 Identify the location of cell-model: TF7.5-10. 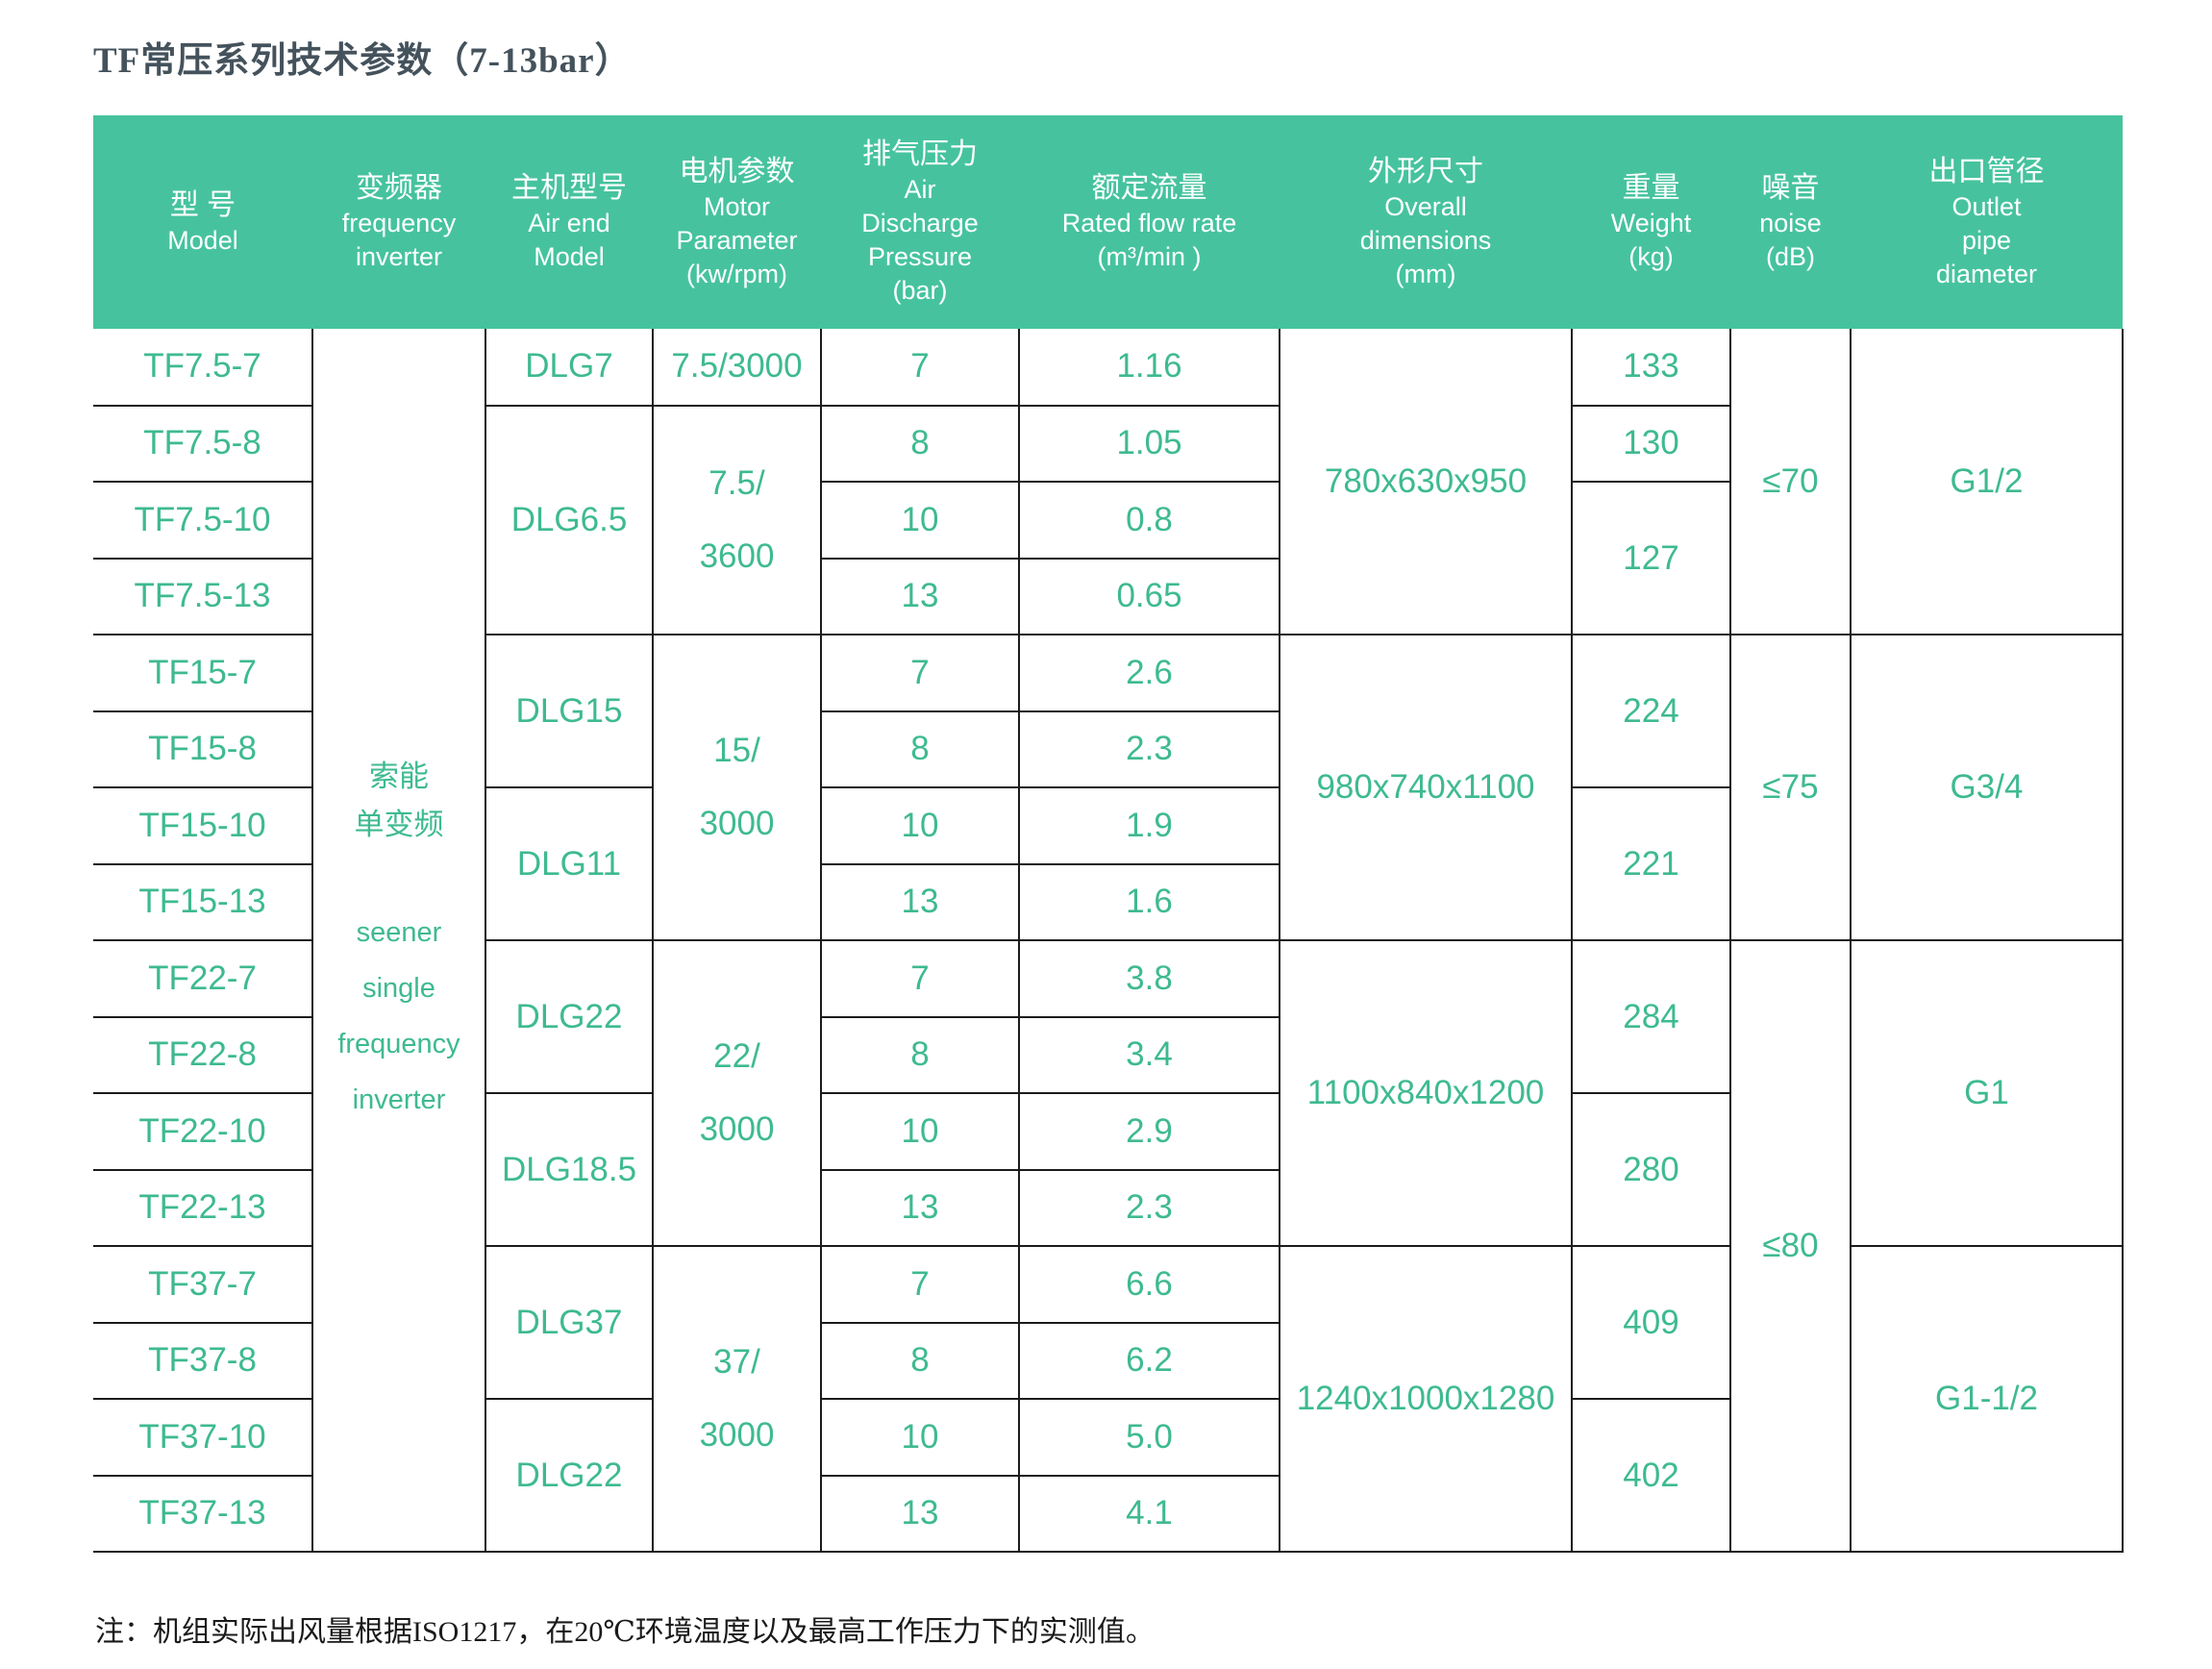
(203, 521).